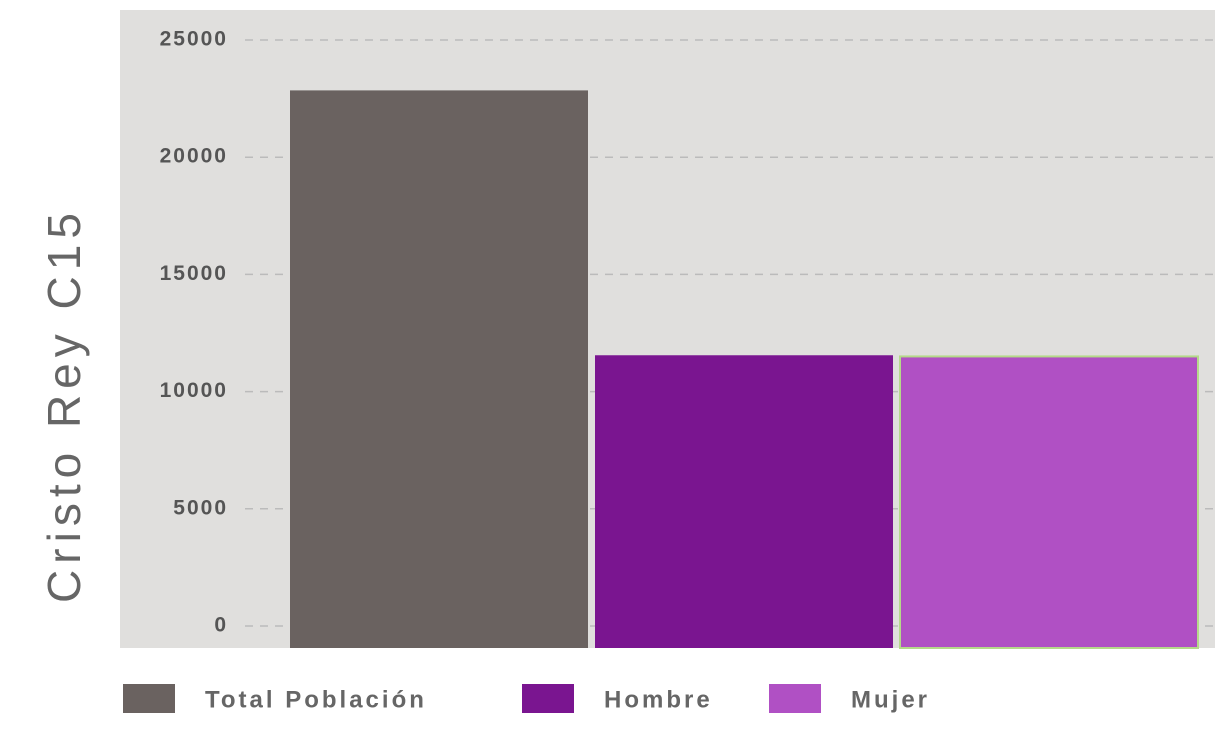 This screenshot has width=1215, height=735. Describe the element at coordinates (200, 507) in the screenshot. I see `y-tick-label: 5000` at that location.